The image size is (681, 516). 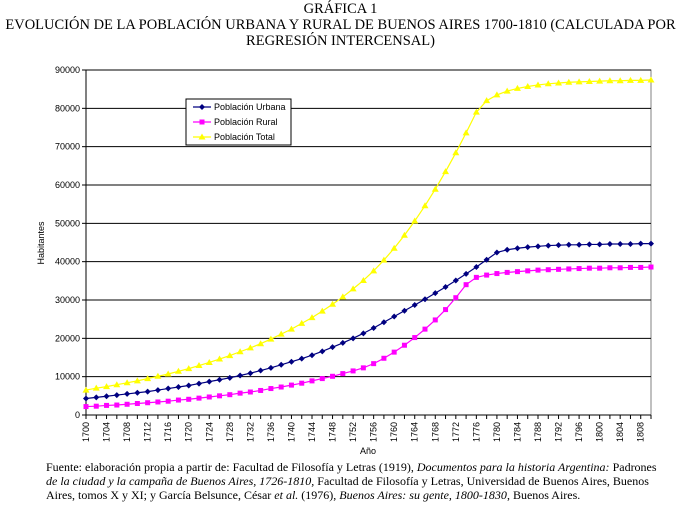 What do you see at coordinates (230, 432) in the screenshot?
I see `x-tick-label: 1728` at bounding box center [230, 432].